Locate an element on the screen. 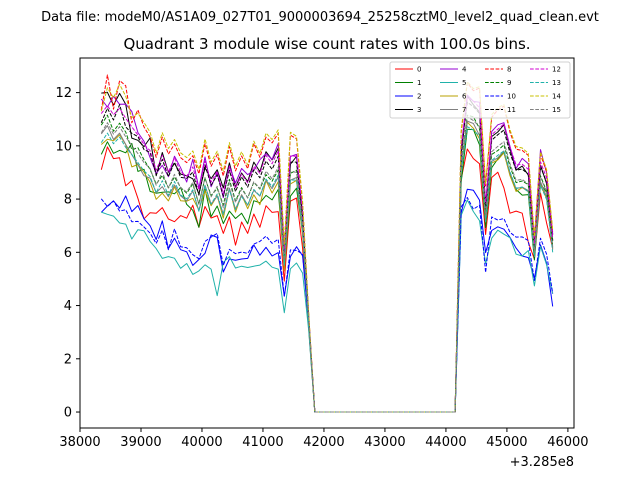 The height and width of the screenshot is (480, 640). legend-label-3: 3 is located at coordinates (419, 110).